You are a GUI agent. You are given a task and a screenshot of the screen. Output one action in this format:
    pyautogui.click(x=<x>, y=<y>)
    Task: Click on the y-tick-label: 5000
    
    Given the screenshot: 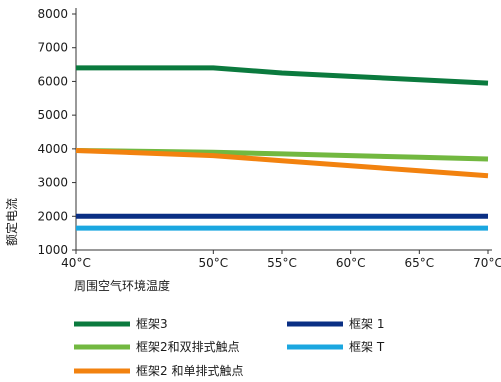 What is the action you would take?
    pyautogui.click(x=52, y=115)
    